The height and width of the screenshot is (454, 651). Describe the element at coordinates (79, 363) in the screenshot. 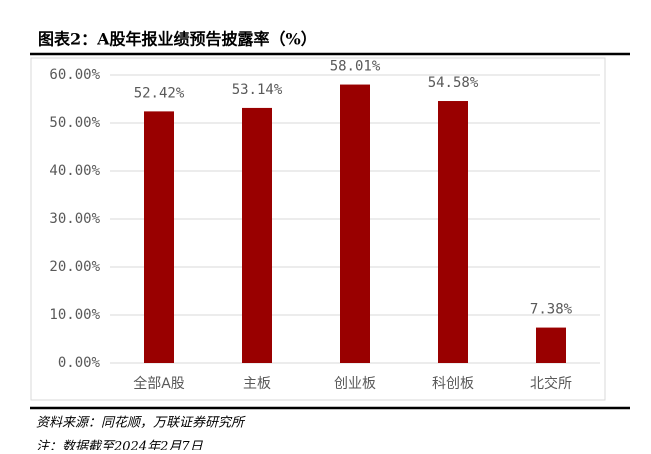

I see `y-tick-label: 0.00%` at that location.